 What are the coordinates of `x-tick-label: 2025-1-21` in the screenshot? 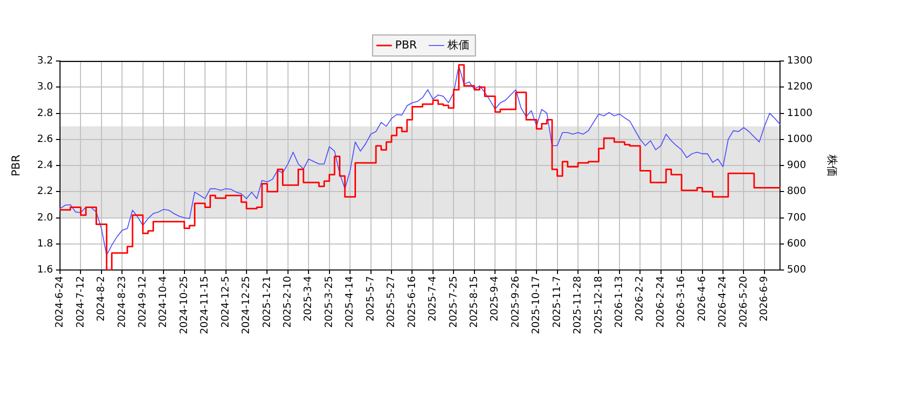 It's located at (267, 302).